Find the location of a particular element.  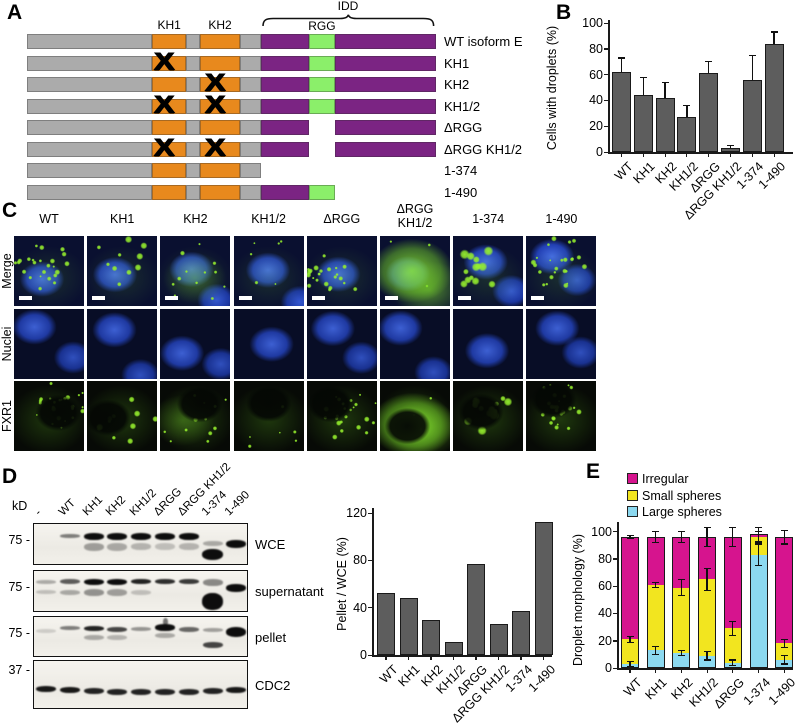

category-label: KH1 is located at coordinates (656, 689).